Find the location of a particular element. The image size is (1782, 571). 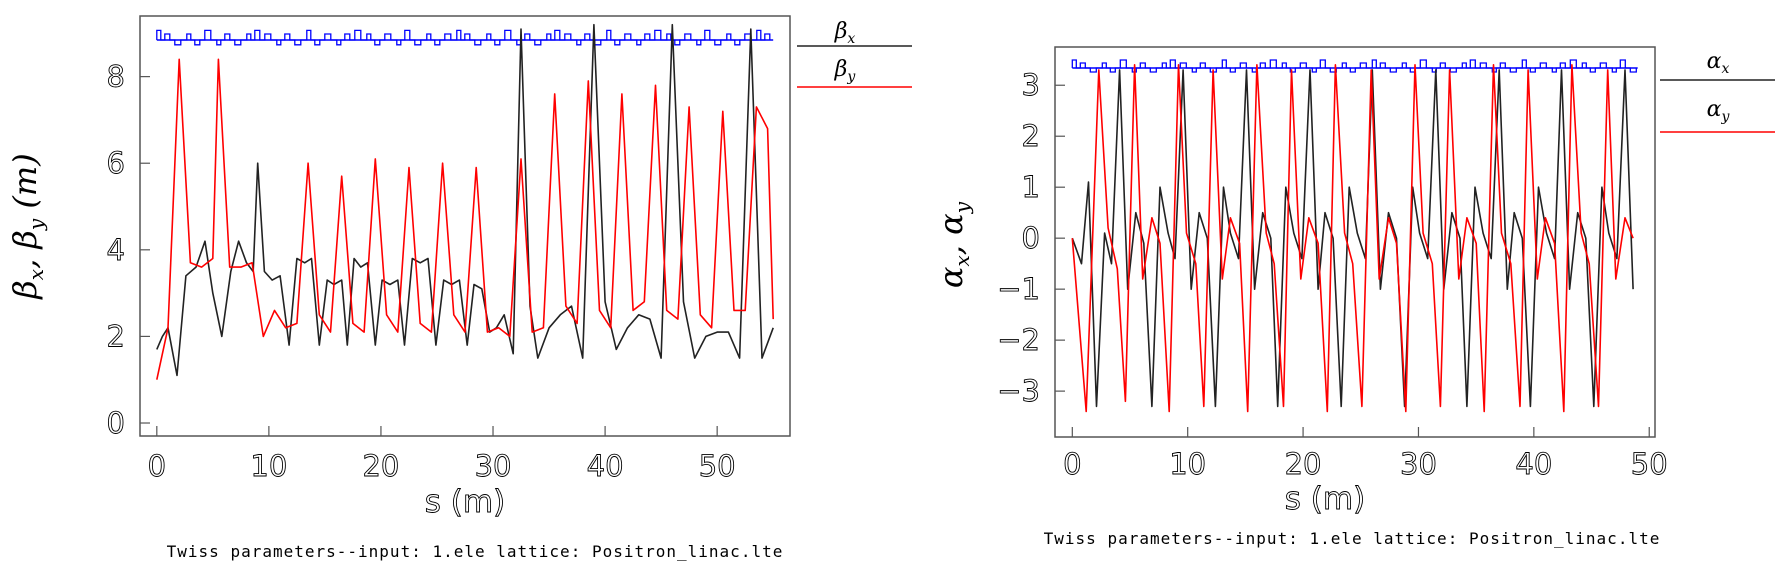

alpha-legend: αx αy is located at coordinates (1717, 91).